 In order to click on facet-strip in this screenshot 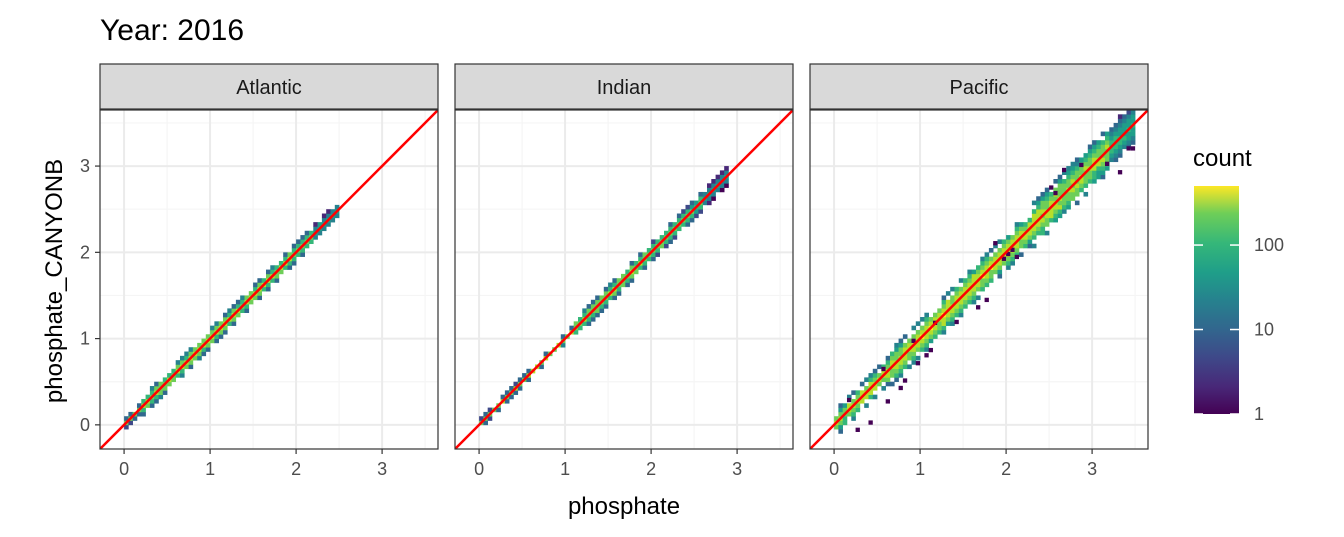, I will do `click(979, 86)`.